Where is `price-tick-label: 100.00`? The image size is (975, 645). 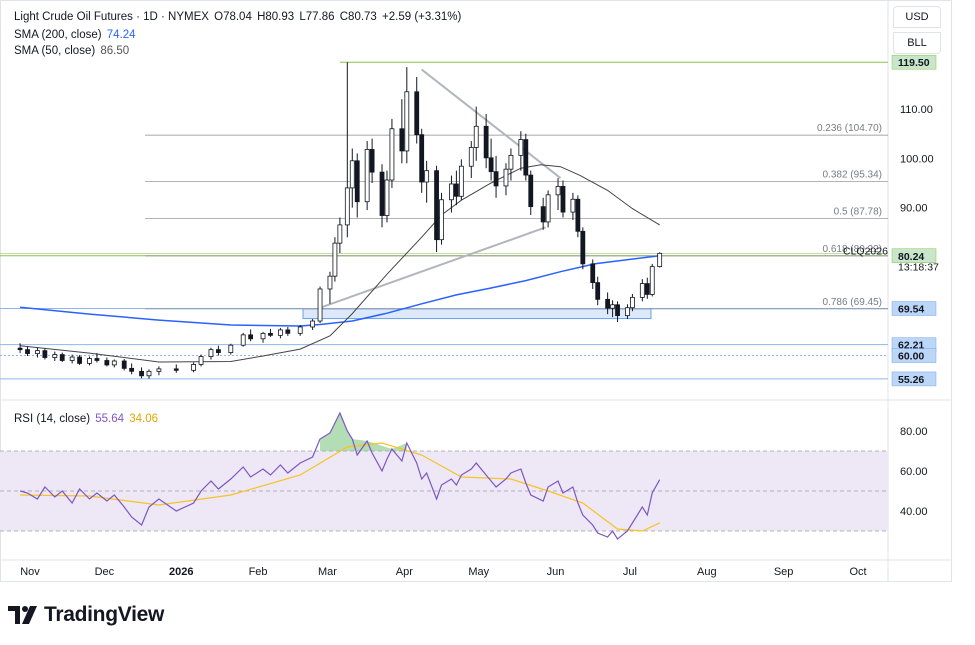
price-tick-label: 100.00 is located at coordinates (917, 159).